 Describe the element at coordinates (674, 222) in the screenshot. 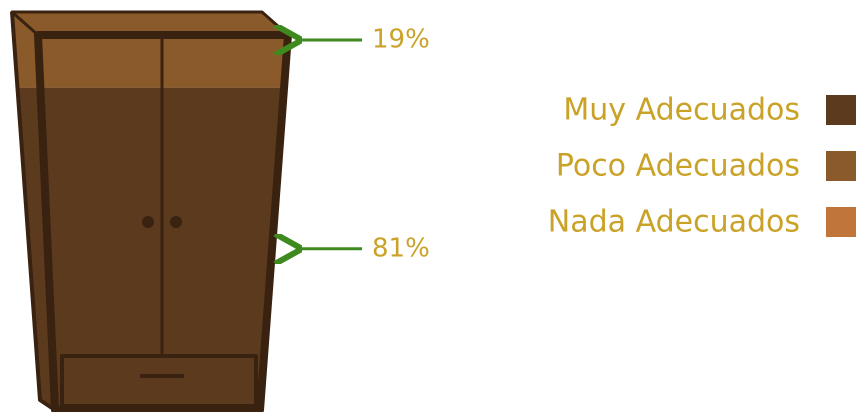

I see `legend-label: Nada Adecuados` at that location.